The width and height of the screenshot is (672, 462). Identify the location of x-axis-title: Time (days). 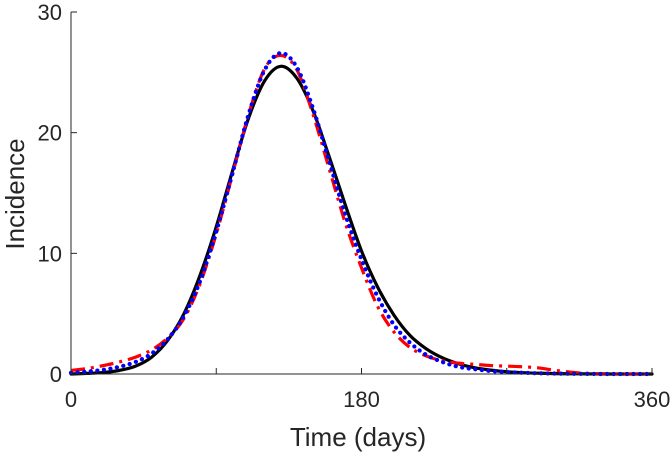
(358, 437).